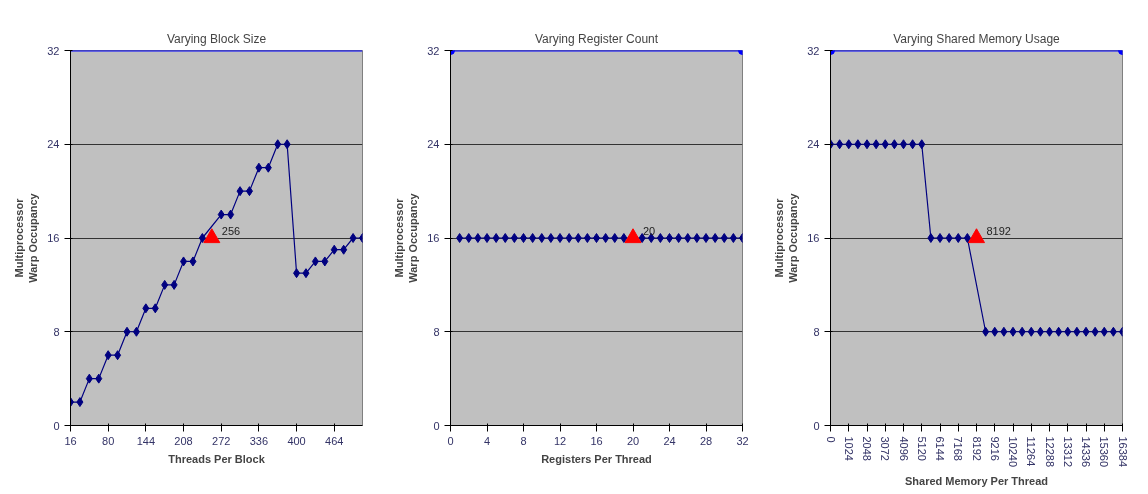 Image resolution: width=1148 pixels, height=494 pixels. What do you see at coordinates (1013, 452) in the screenshot?
I see `x-tick-label: 10240` at bounding box center [1013, 452].